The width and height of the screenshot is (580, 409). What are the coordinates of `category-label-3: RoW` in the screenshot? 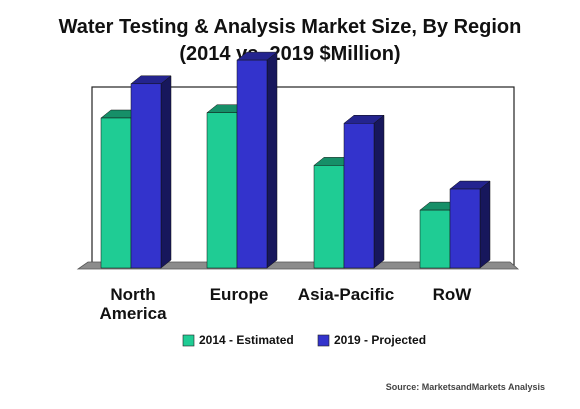 It's located at (453, 294).